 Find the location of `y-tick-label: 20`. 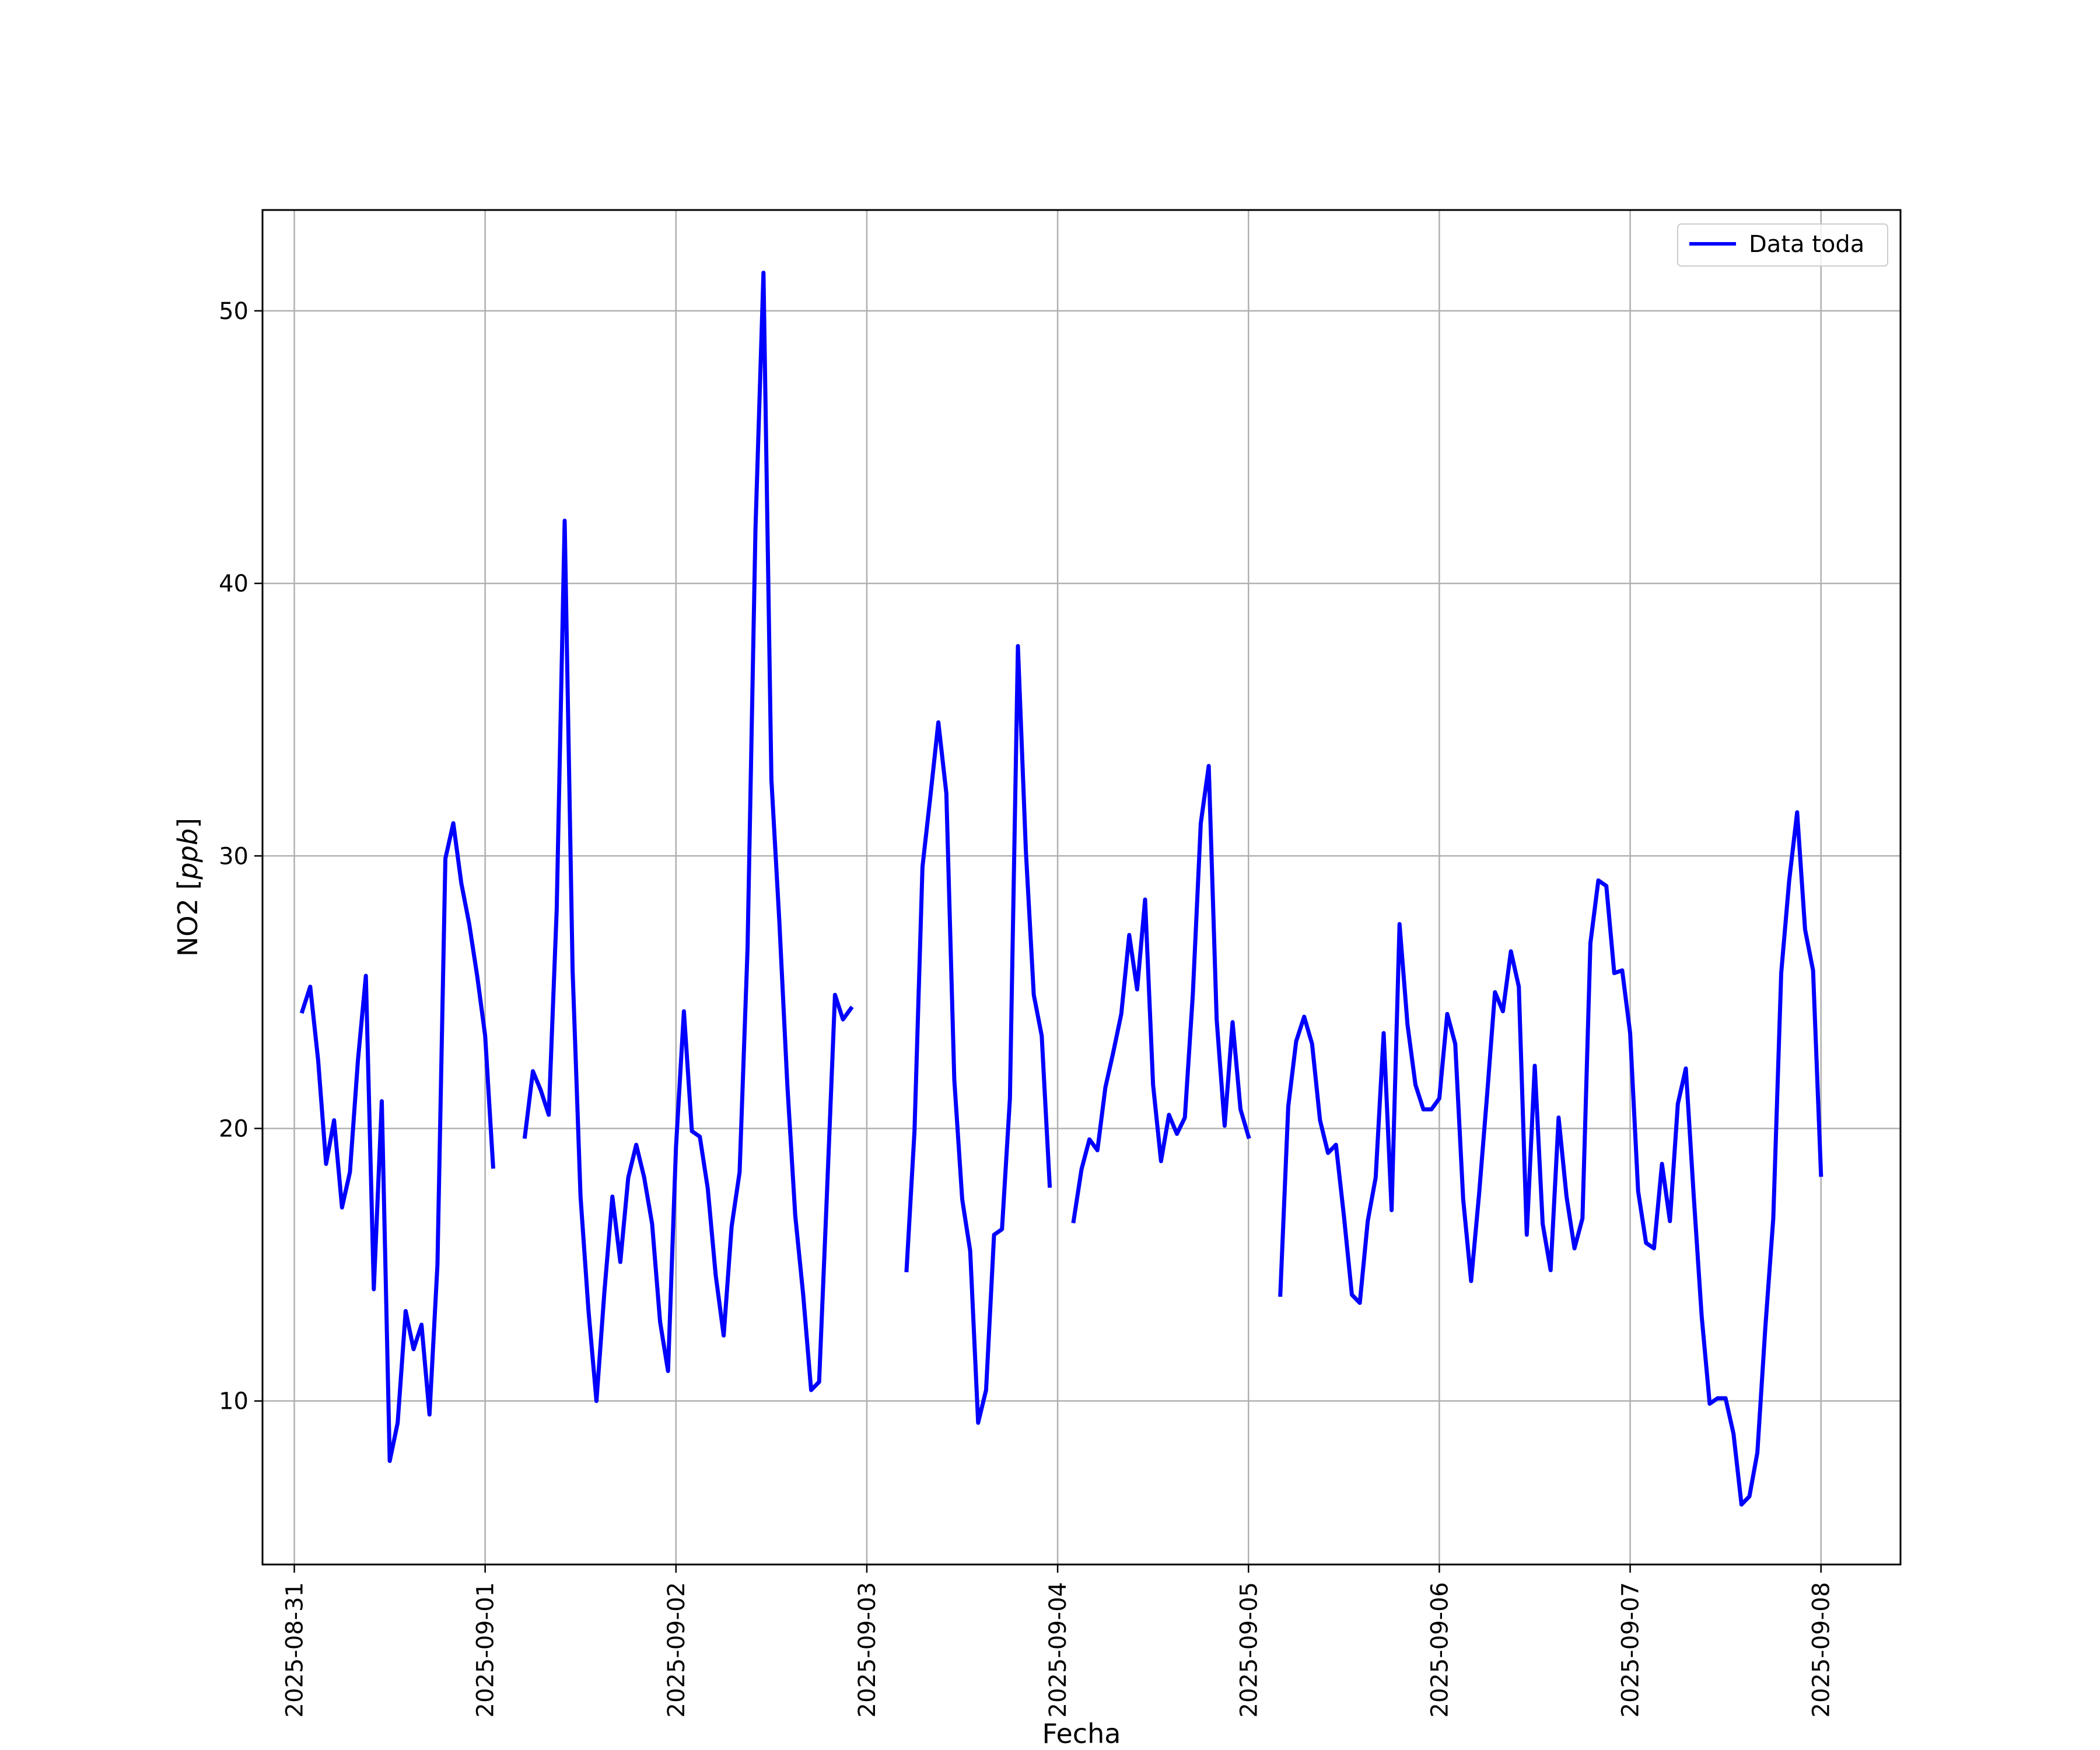

y-tick-label: 20 is located at coordinates (234, 1128).